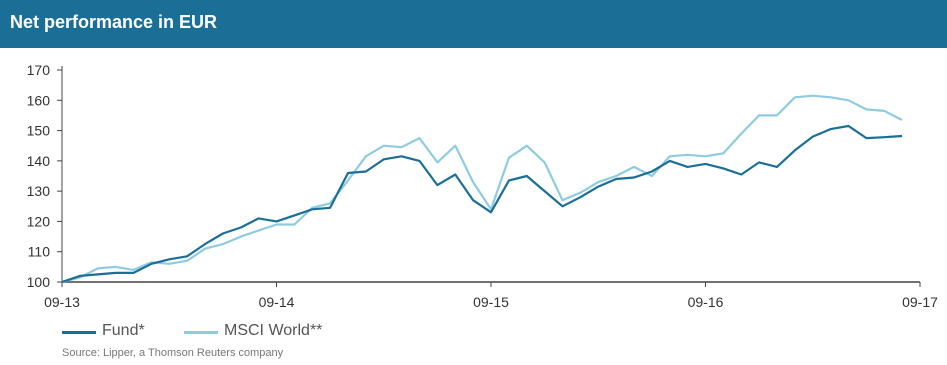 This screenshot has height=365, width=947. I want to click on y-tick-label: 110, so click(39, 252).